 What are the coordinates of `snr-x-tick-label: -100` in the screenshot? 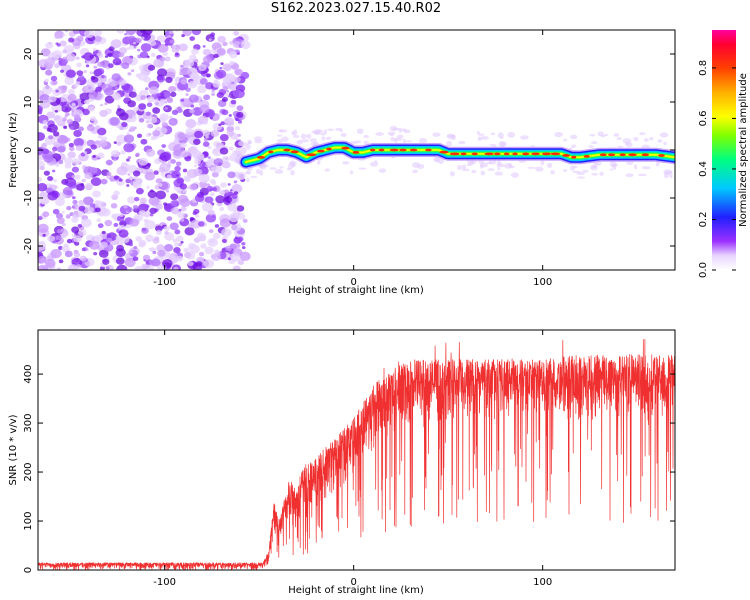 It's located at (164, 582).